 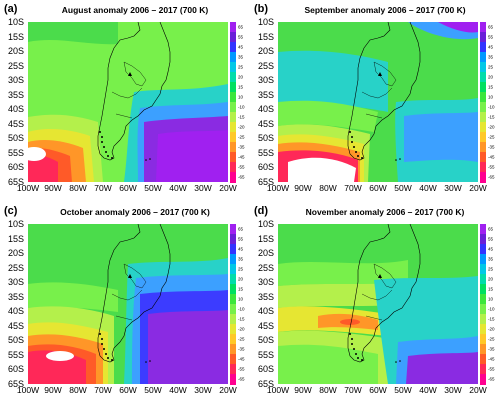 What do you see at coordinates (241, 117) in the screenshot?
I see `colorbar-tick-label: -15` at bounding box center [241, 117].